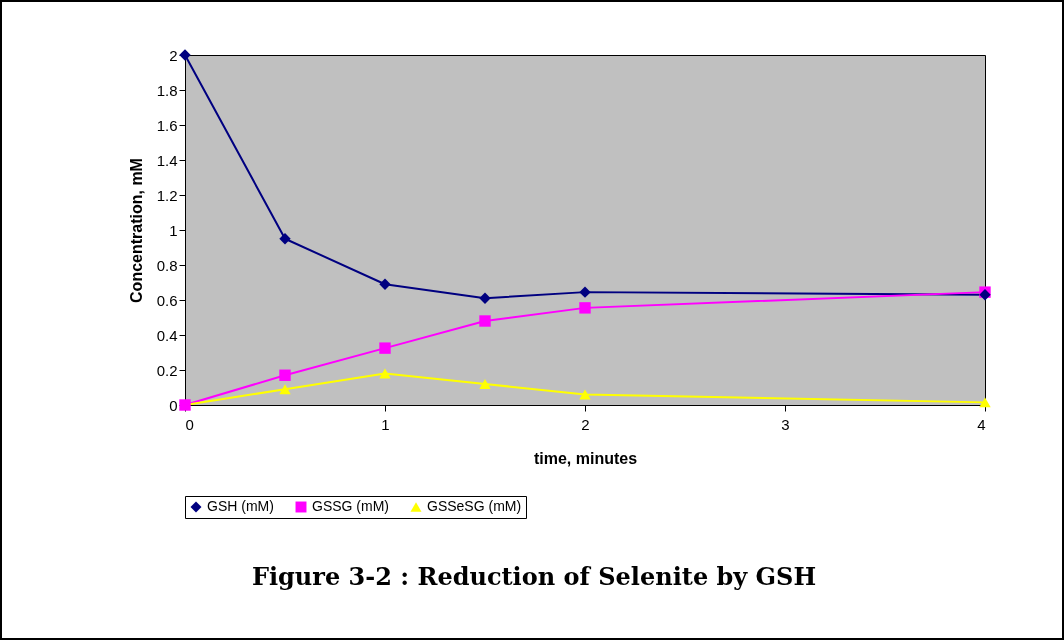 The image size is (1064, 640). Describe the element at coordinates (167, 300) in the screenshot. I see `y-tick-label: 0.6` at that location.